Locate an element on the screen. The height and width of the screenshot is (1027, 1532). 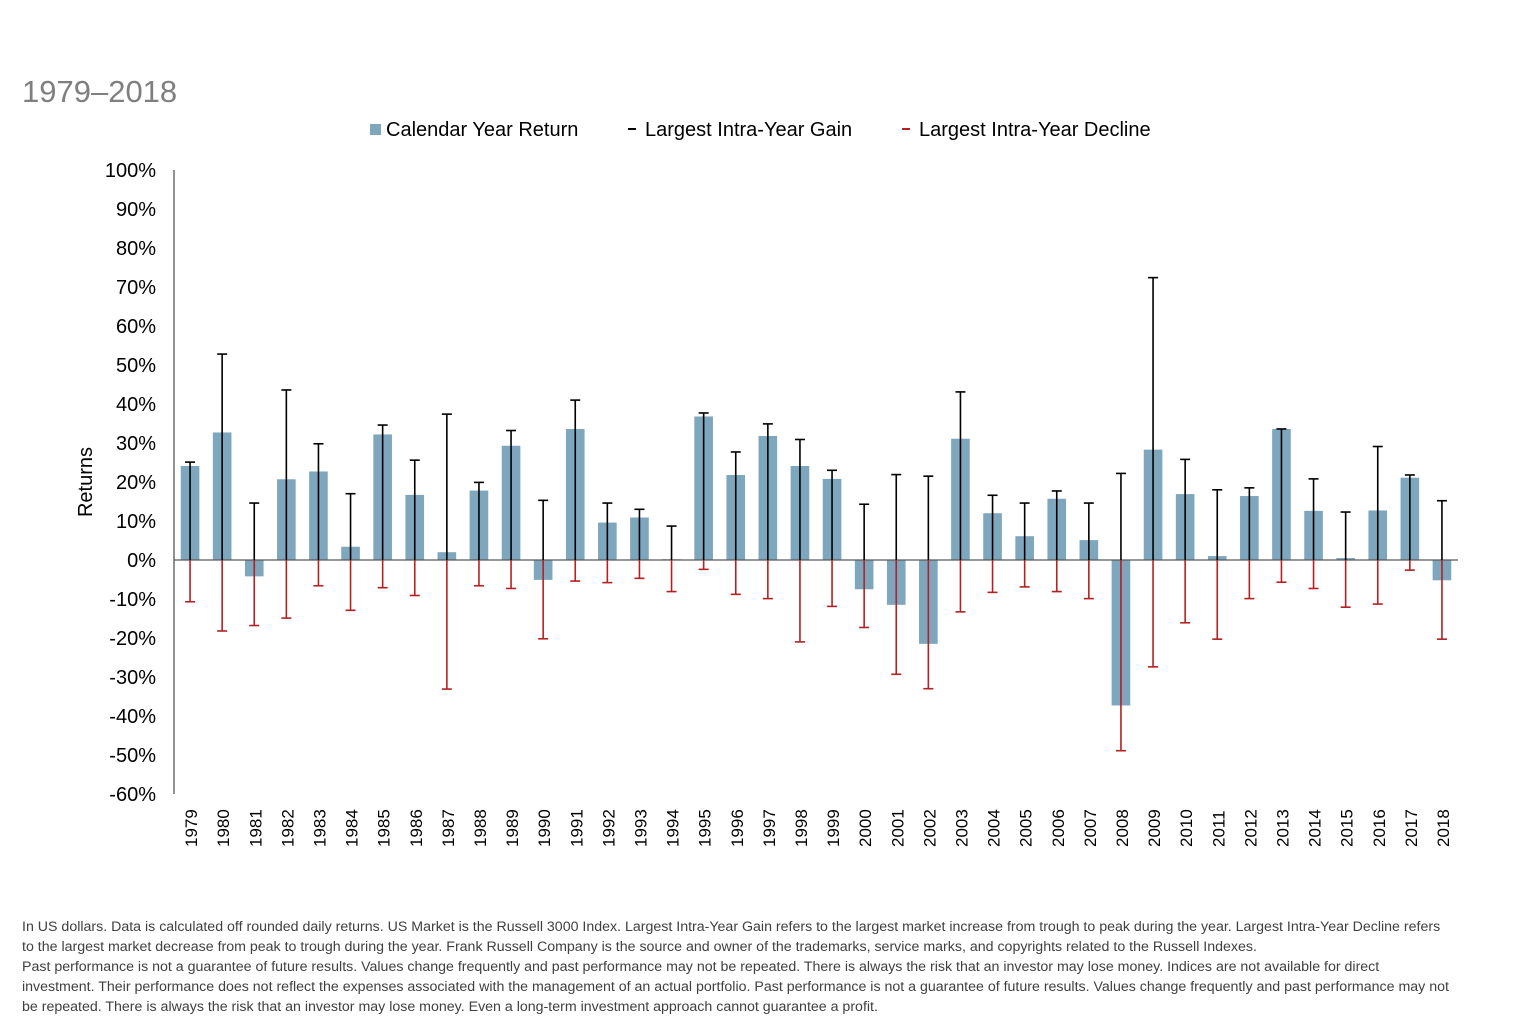
legend-label-gain: Largest Intra-Year Gain is located at coordinates (749, 130).